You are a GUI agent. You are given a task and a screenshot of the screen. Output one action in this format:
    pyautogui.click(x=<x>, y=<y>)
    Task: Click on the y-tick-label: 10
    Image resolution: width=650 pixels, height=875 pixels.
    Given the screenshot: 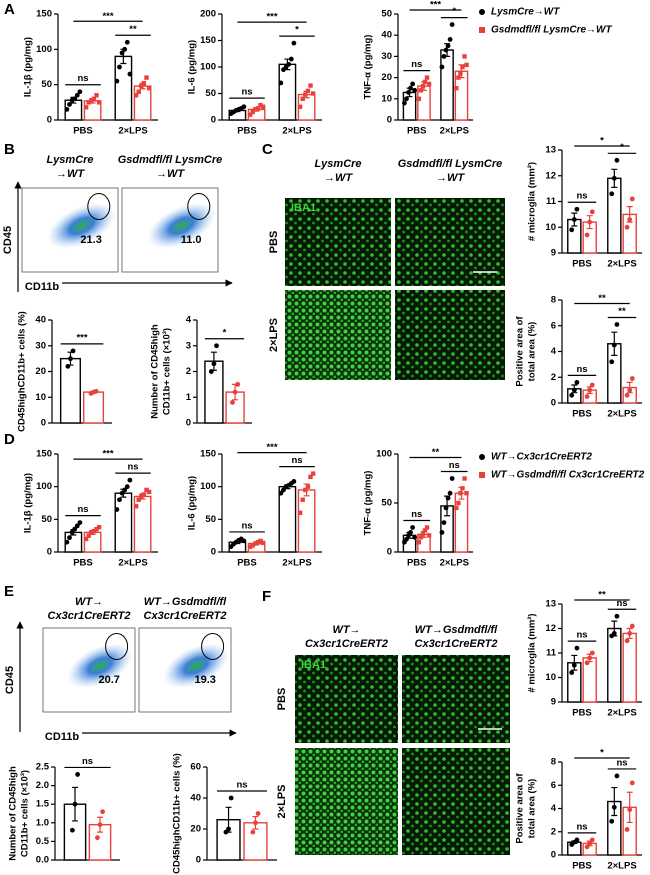 What is the action you would take?
    pyautogui.click(x=386, y=98)
    